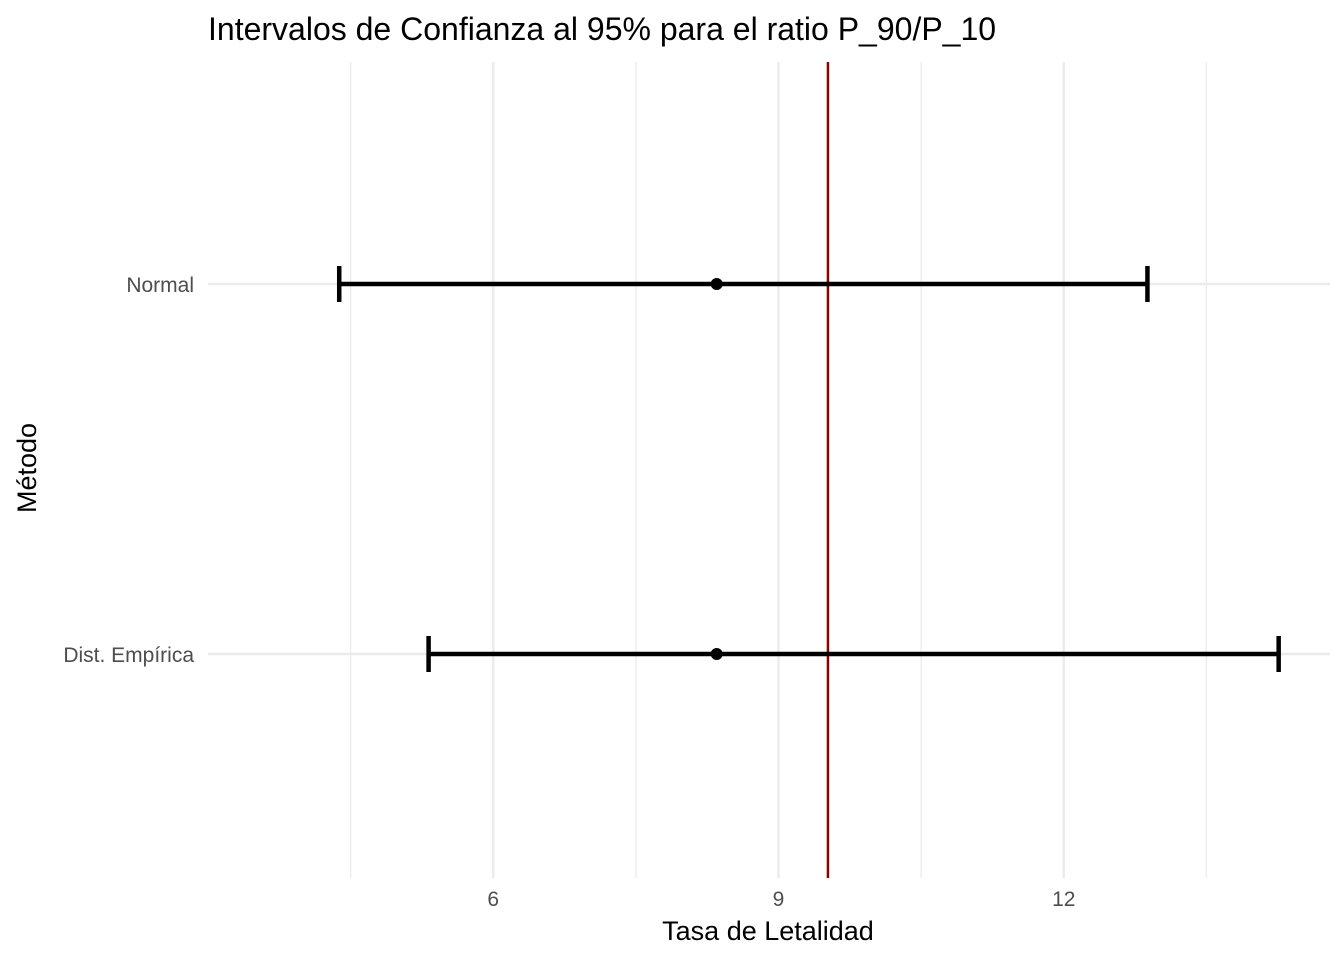 The height and width of the screenshot is (960, 1344). What do you see at coordinates (768, 931) in the screenshot?
I see `x-axis-title: Tasa de Letalidad` at bounding box center [768, 931].